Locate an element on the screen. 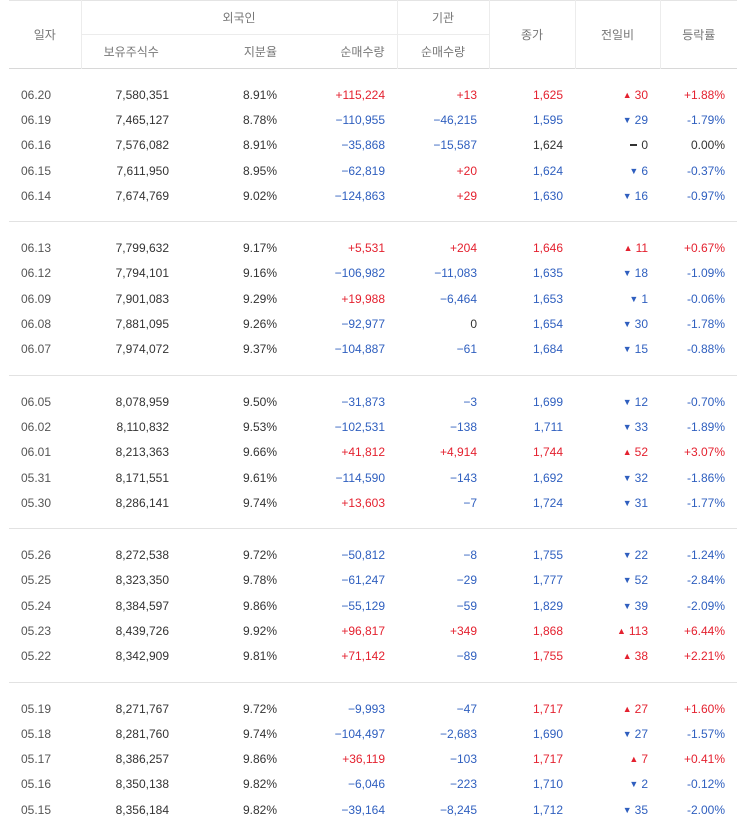 The image size is (742, 826). cell-rate: -0.88% is located at coordinates (706, 349).